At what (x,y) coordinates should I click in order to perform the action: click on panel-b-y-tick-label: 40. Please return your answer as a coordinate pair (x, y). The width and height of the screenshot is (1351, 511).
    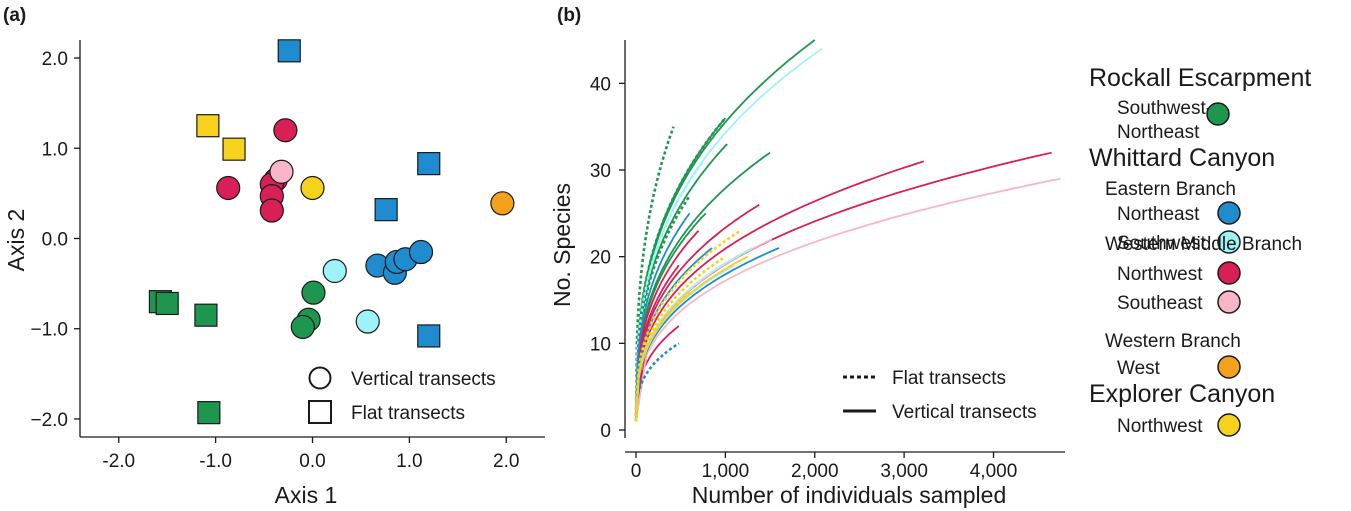
    Looking at the image, I should click on (600, 84).